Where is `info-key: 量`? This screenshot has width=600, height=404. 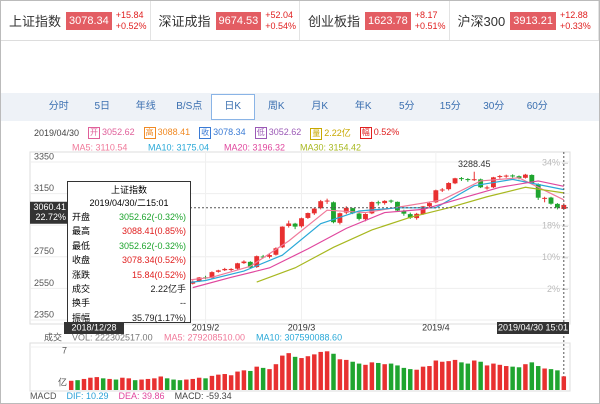
info-key: 量 is located at coordinates (316, 134).